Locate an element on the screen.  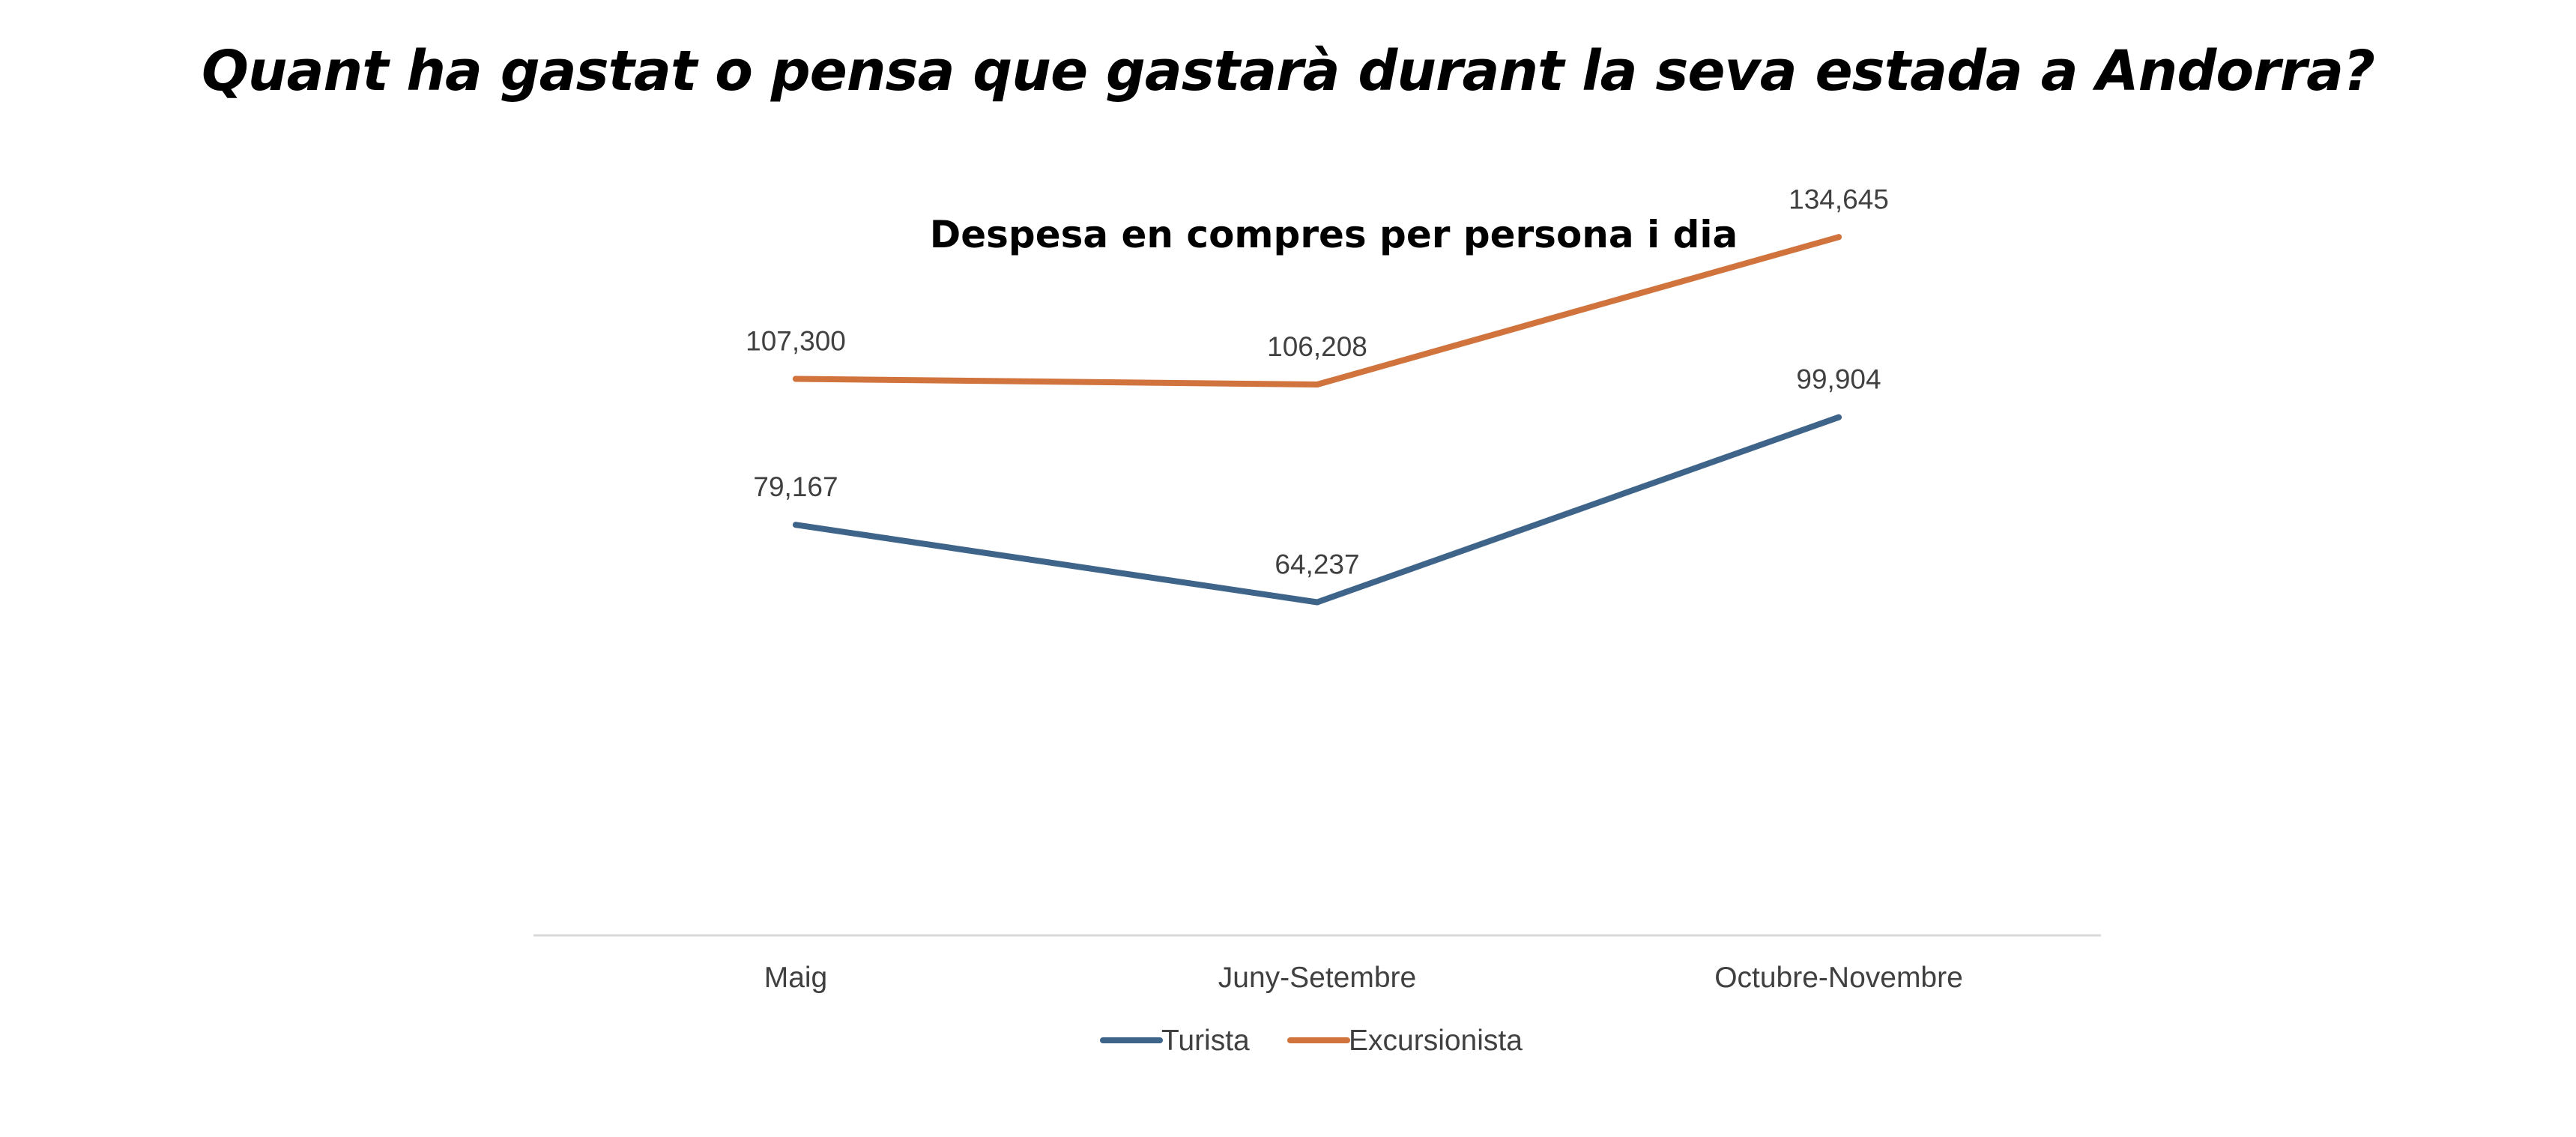
x-axis-ticks: Maig Juny-Setembre Octubre-Novembre is located at coordinates (1363, 978).